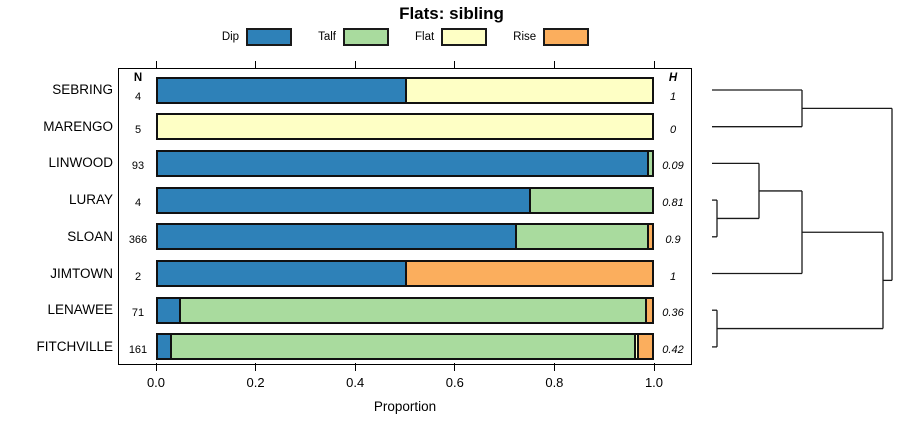 This screenshot has height=440, width=900. What do you see at coordinates (138, 78) in the screenshot?
I see `column-header-n: N` at bounding box center [138, 78].